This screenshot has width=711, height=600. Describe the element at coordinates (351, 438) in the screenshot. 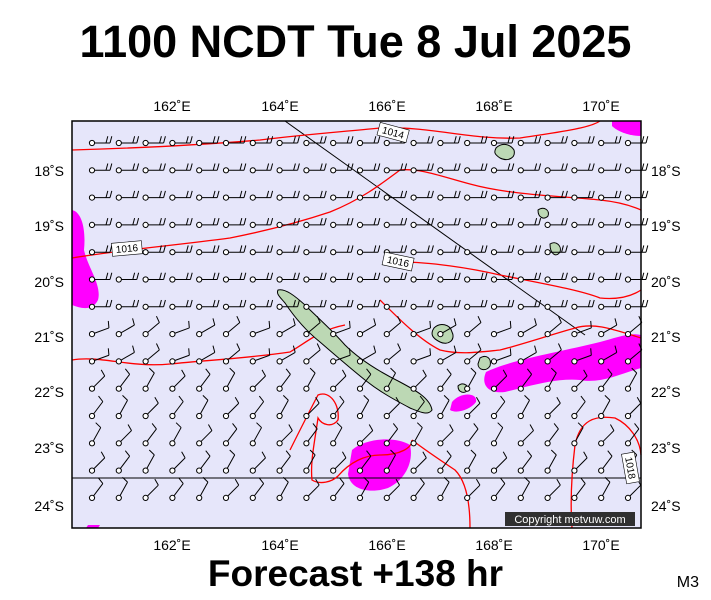

I see `isobar-south-loop` at that location.